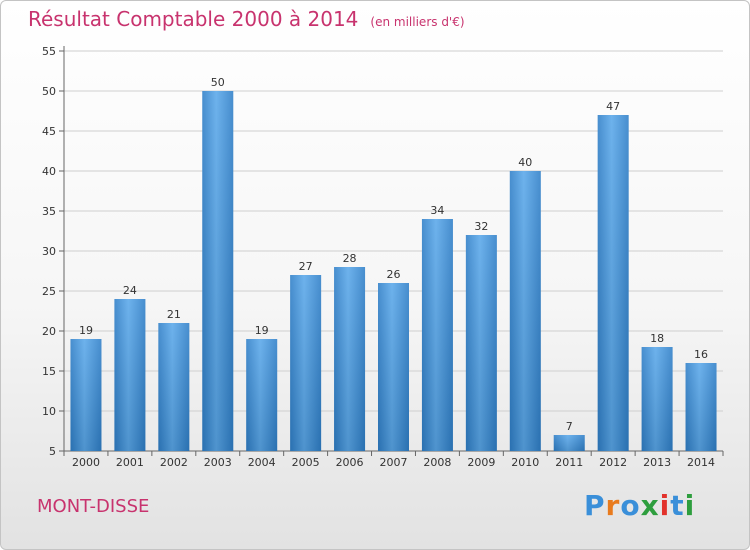 The height and width of the screenshot is (550, 750). Describe the element at coordinates (49, 251) in the screenshot. I see `y-tick-label: 30` at that location.